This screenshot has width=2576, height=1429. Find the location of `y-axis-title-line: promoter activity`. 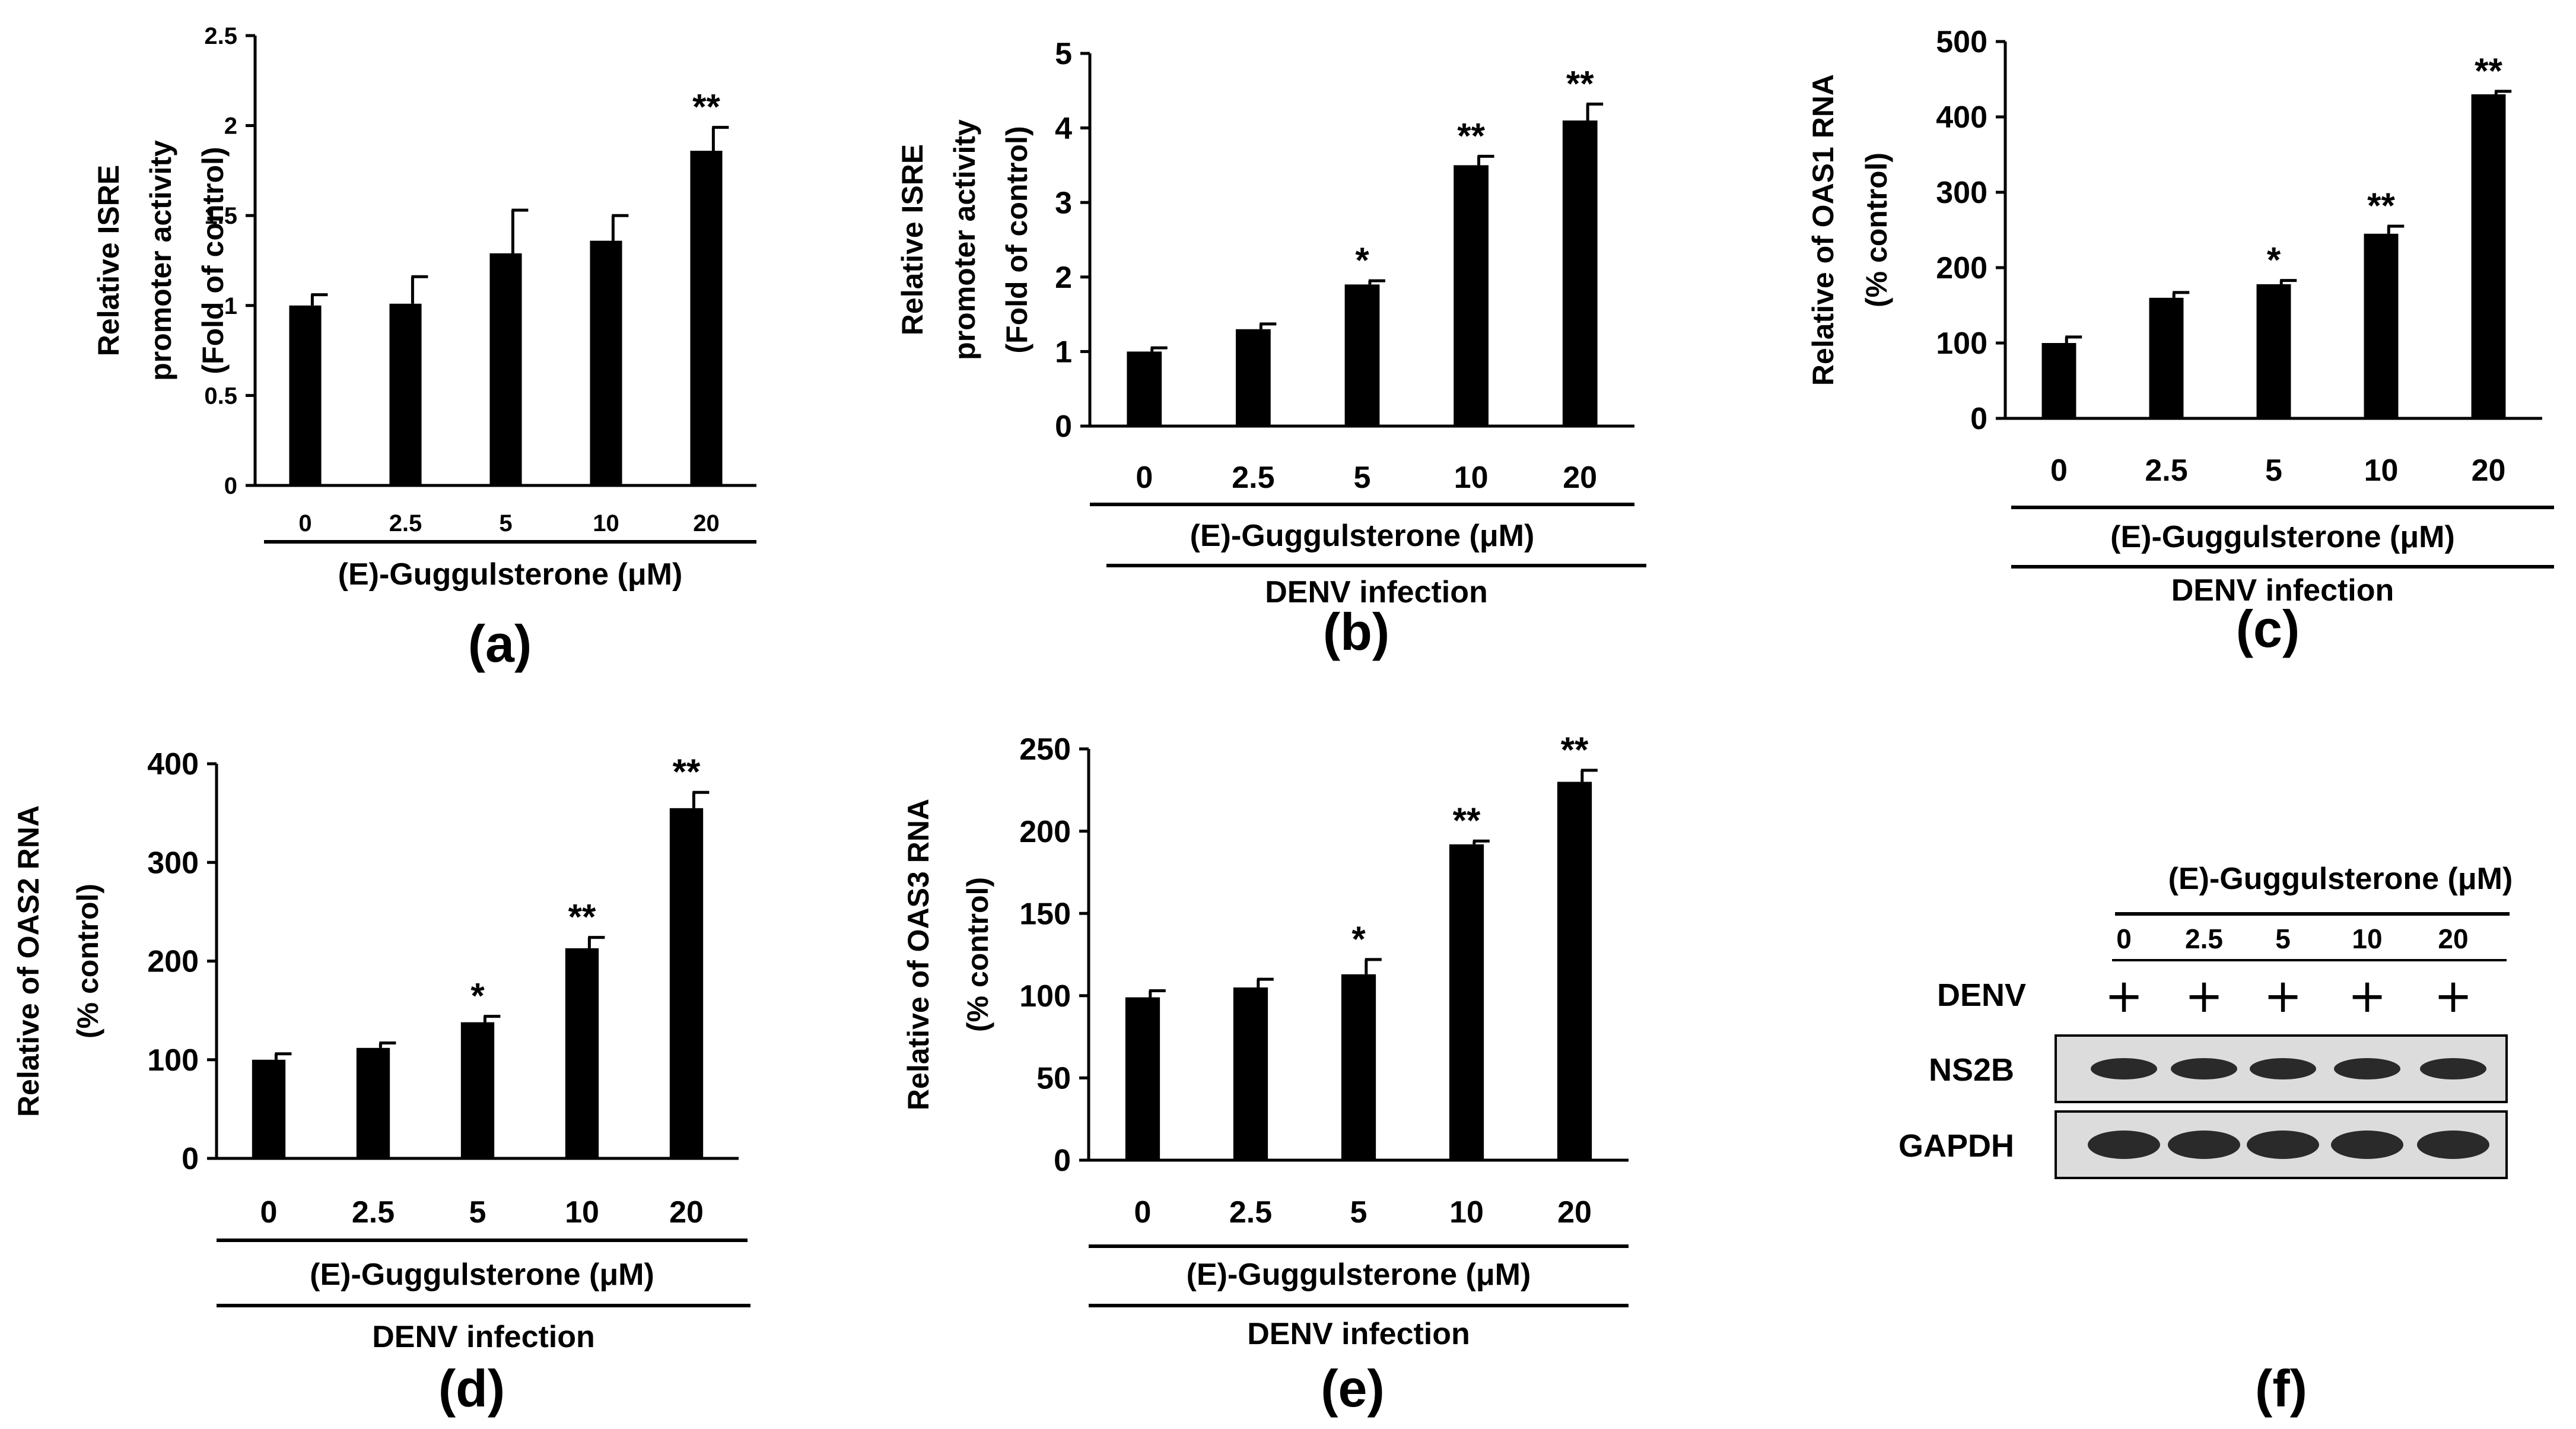

y-axis-title-line: promoter activity is located at coordinates (964, 239).